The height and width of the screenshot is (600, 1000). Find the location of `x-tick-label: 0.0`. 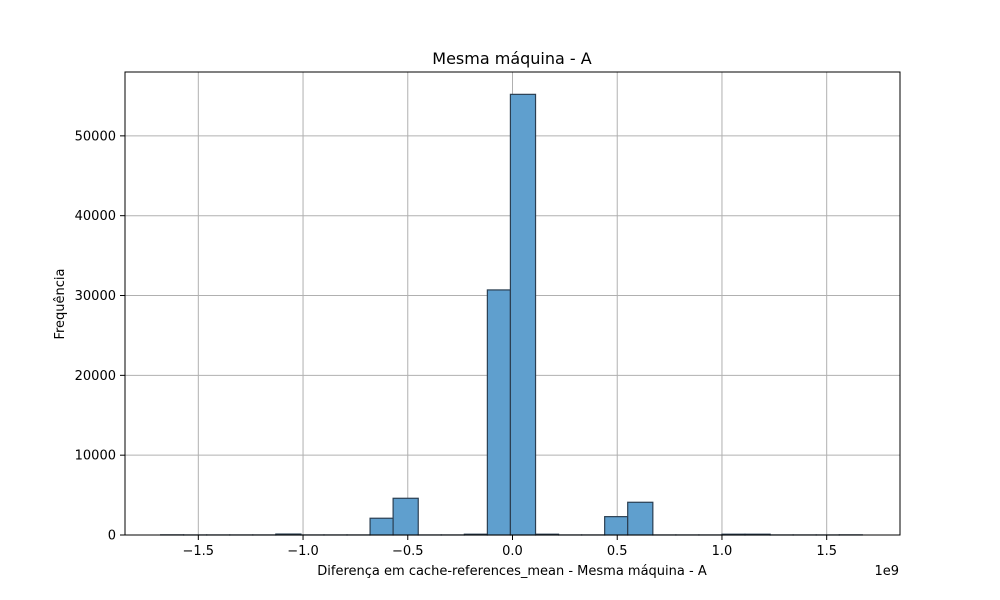

x-tick-label: 0.0 is located at coordinates (512, 551).